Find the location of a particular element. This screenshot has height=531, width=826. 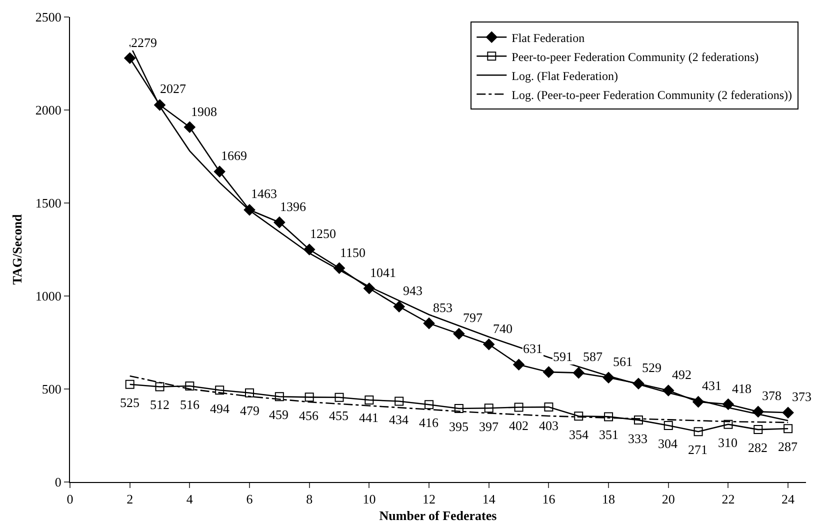

data-label: 1908 is located at coordinates (204, 111).